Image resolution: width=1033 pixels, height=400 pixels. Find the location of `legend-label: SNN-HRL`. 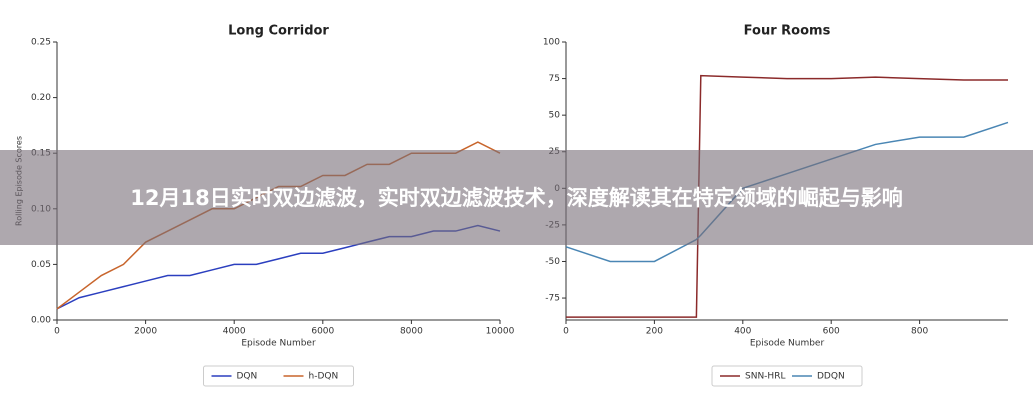

legend-label: SNN-HRL is located at coordinates (765, 377).